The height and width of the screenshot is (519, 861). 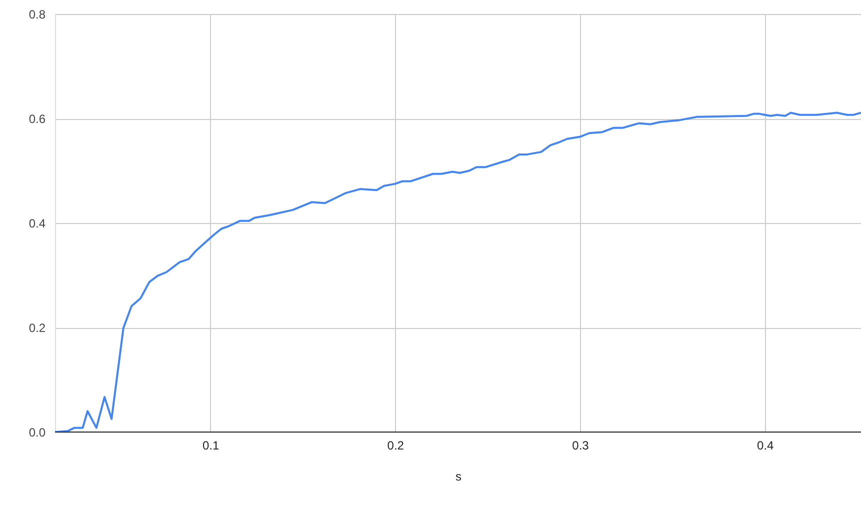 I want to click on y-tick-label: 0.0, so click(x=37, y=433).